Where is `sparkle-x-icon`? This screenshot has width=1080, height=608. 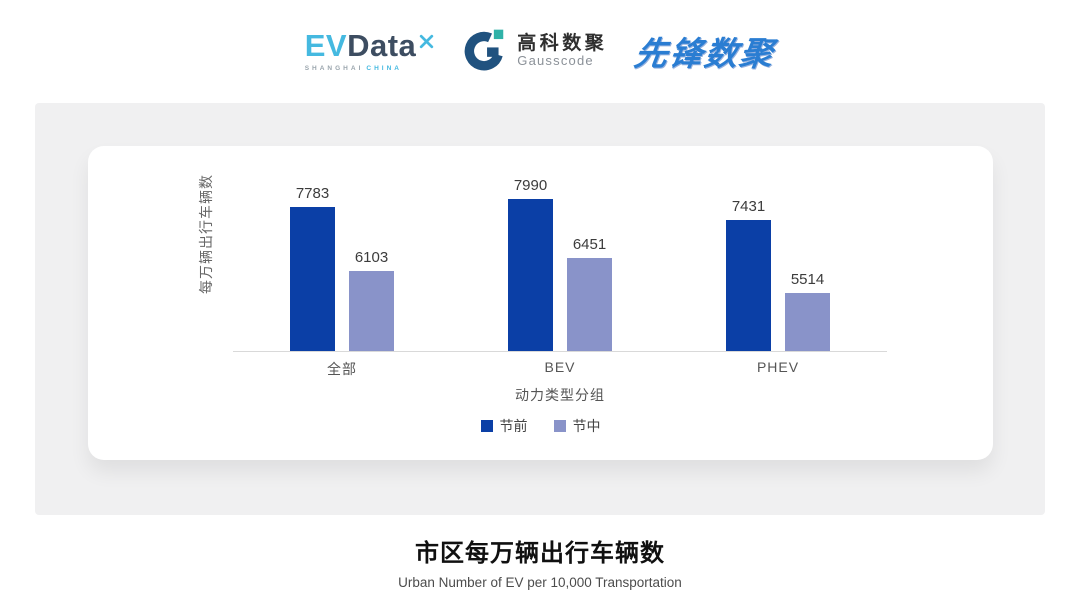
sparkle-x-icon is located at coordinates (426, 39).